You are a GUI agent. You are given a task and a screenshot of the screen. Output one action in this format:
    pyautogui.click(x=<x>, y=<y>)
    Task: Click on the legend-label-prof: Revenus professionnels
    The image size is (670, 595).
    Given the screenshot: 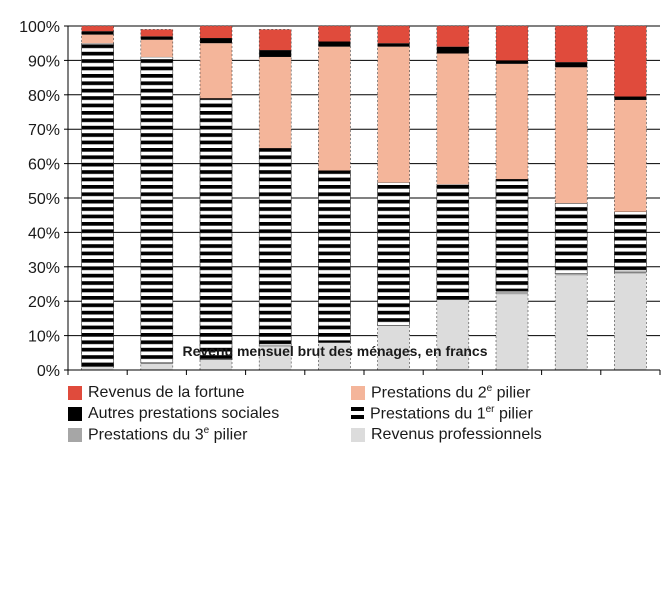 What is the action you would take?
    pyautogui.click(x=456, y=434)
    